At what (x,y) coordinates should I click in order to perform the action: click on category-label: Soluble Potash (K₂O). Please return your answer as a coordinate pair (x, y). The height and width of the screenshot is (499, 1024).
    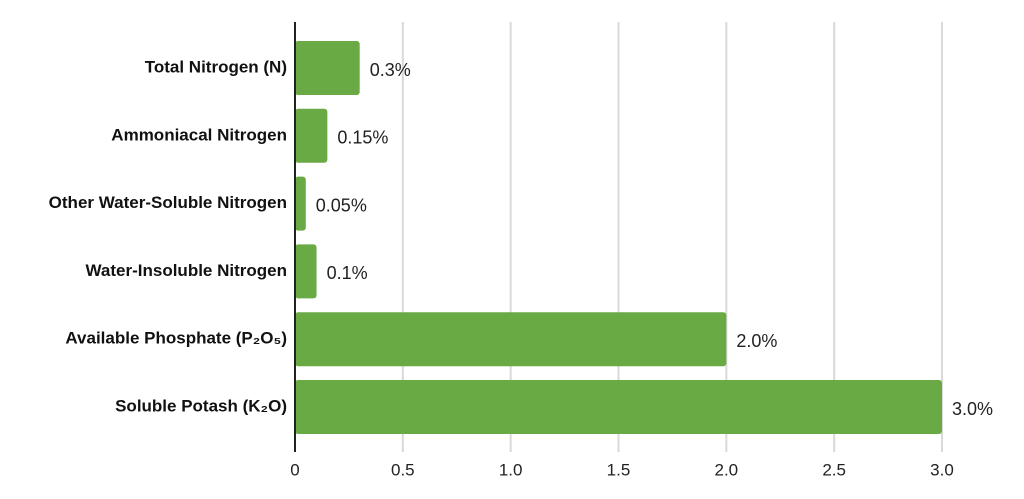
    Looking at the image, I should click on (201, 405).